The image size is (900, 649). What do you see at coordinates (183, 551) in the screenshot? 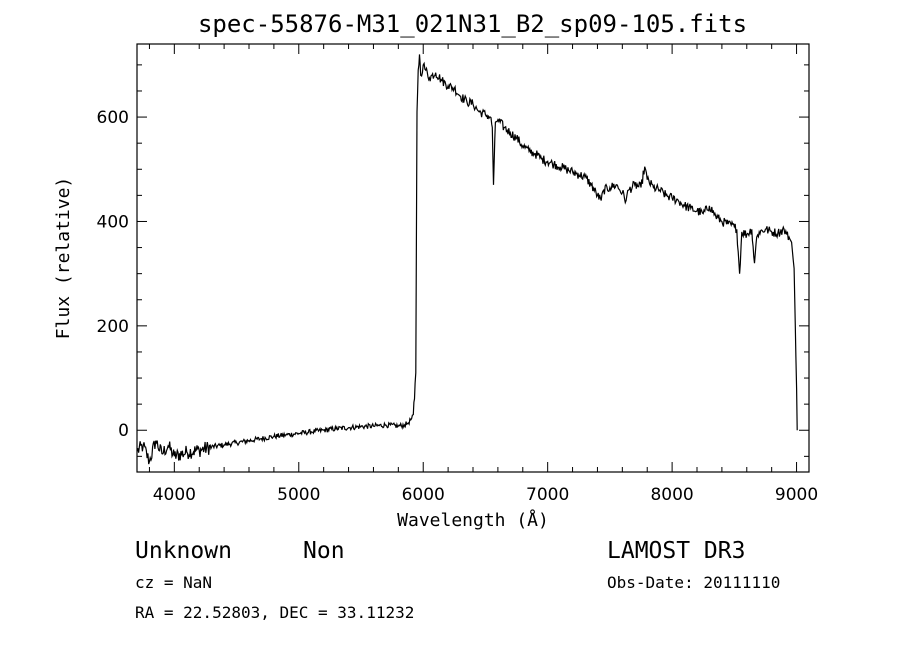
I see `object-class: Unknown` at bounding box center [183, 551].